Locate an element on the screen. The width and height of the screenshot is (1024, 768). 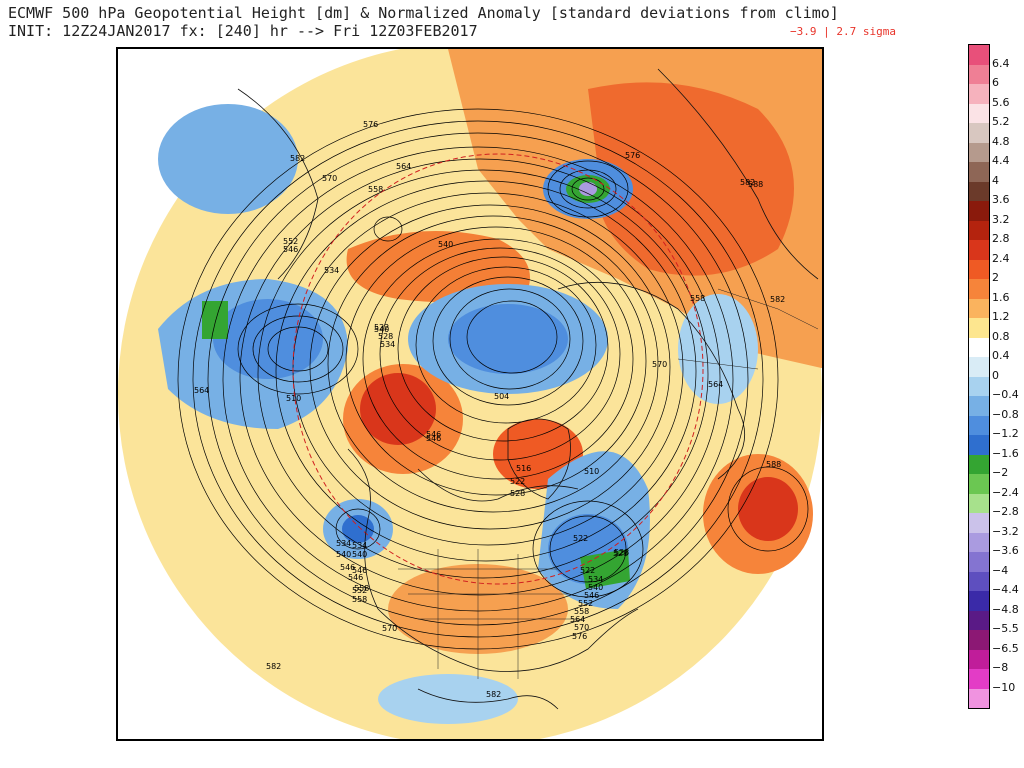
legend-label: −5.5 is located at coordinates (1005, 628).